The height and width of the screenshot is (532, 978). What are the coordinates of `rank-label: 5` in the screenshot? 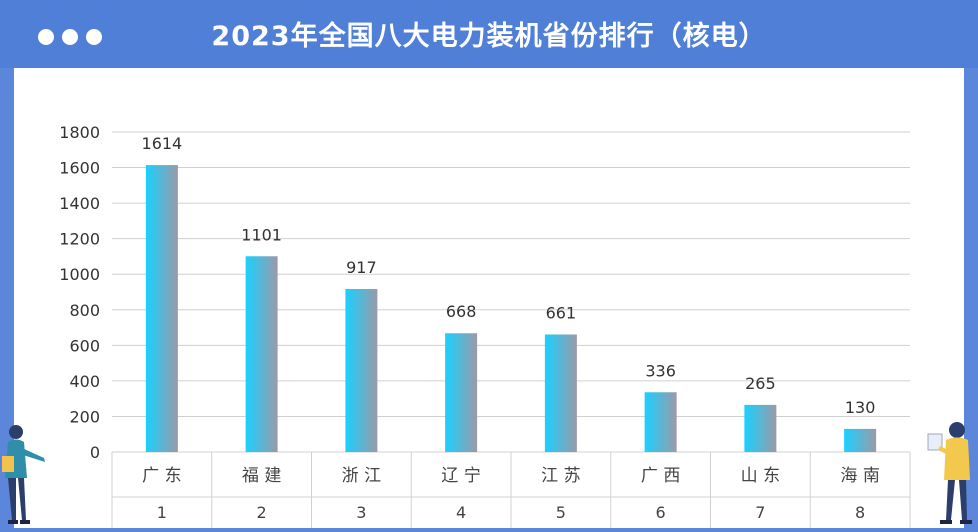 It's located at (561, 512).